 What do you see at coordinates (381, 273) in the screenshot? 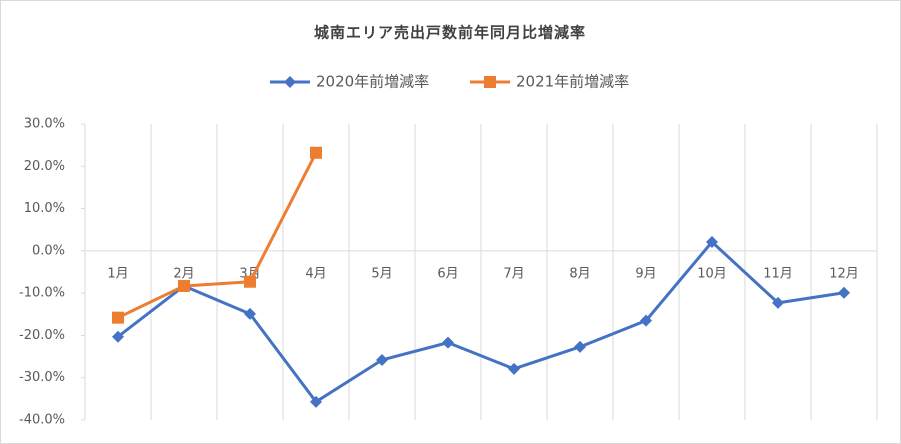
I see `x-tick-label: 5月` at bounding box center [381, 273].